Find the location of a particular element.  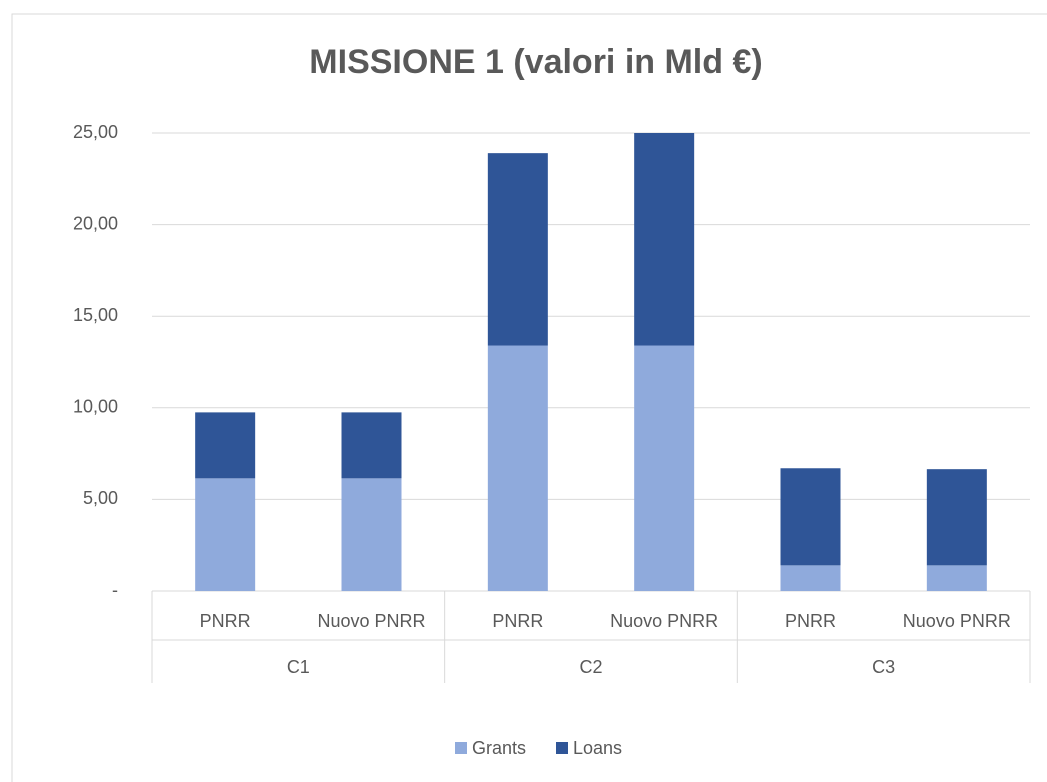

y-tick-label: 5,00 is located at coordinates (100, 498).